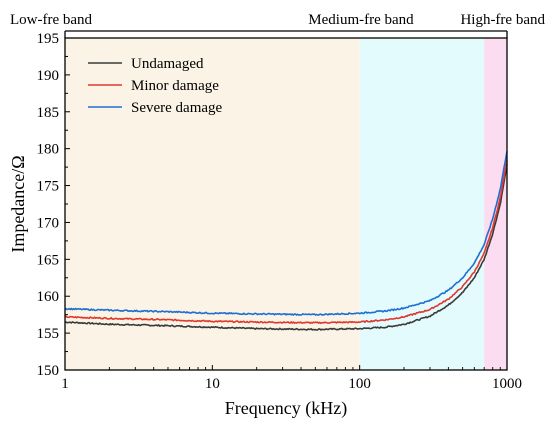 The image size is (550, 426). Describe the element at coordinates (177, 108) in the screenshot. I see `legend-entry: Severe damage` at that location.